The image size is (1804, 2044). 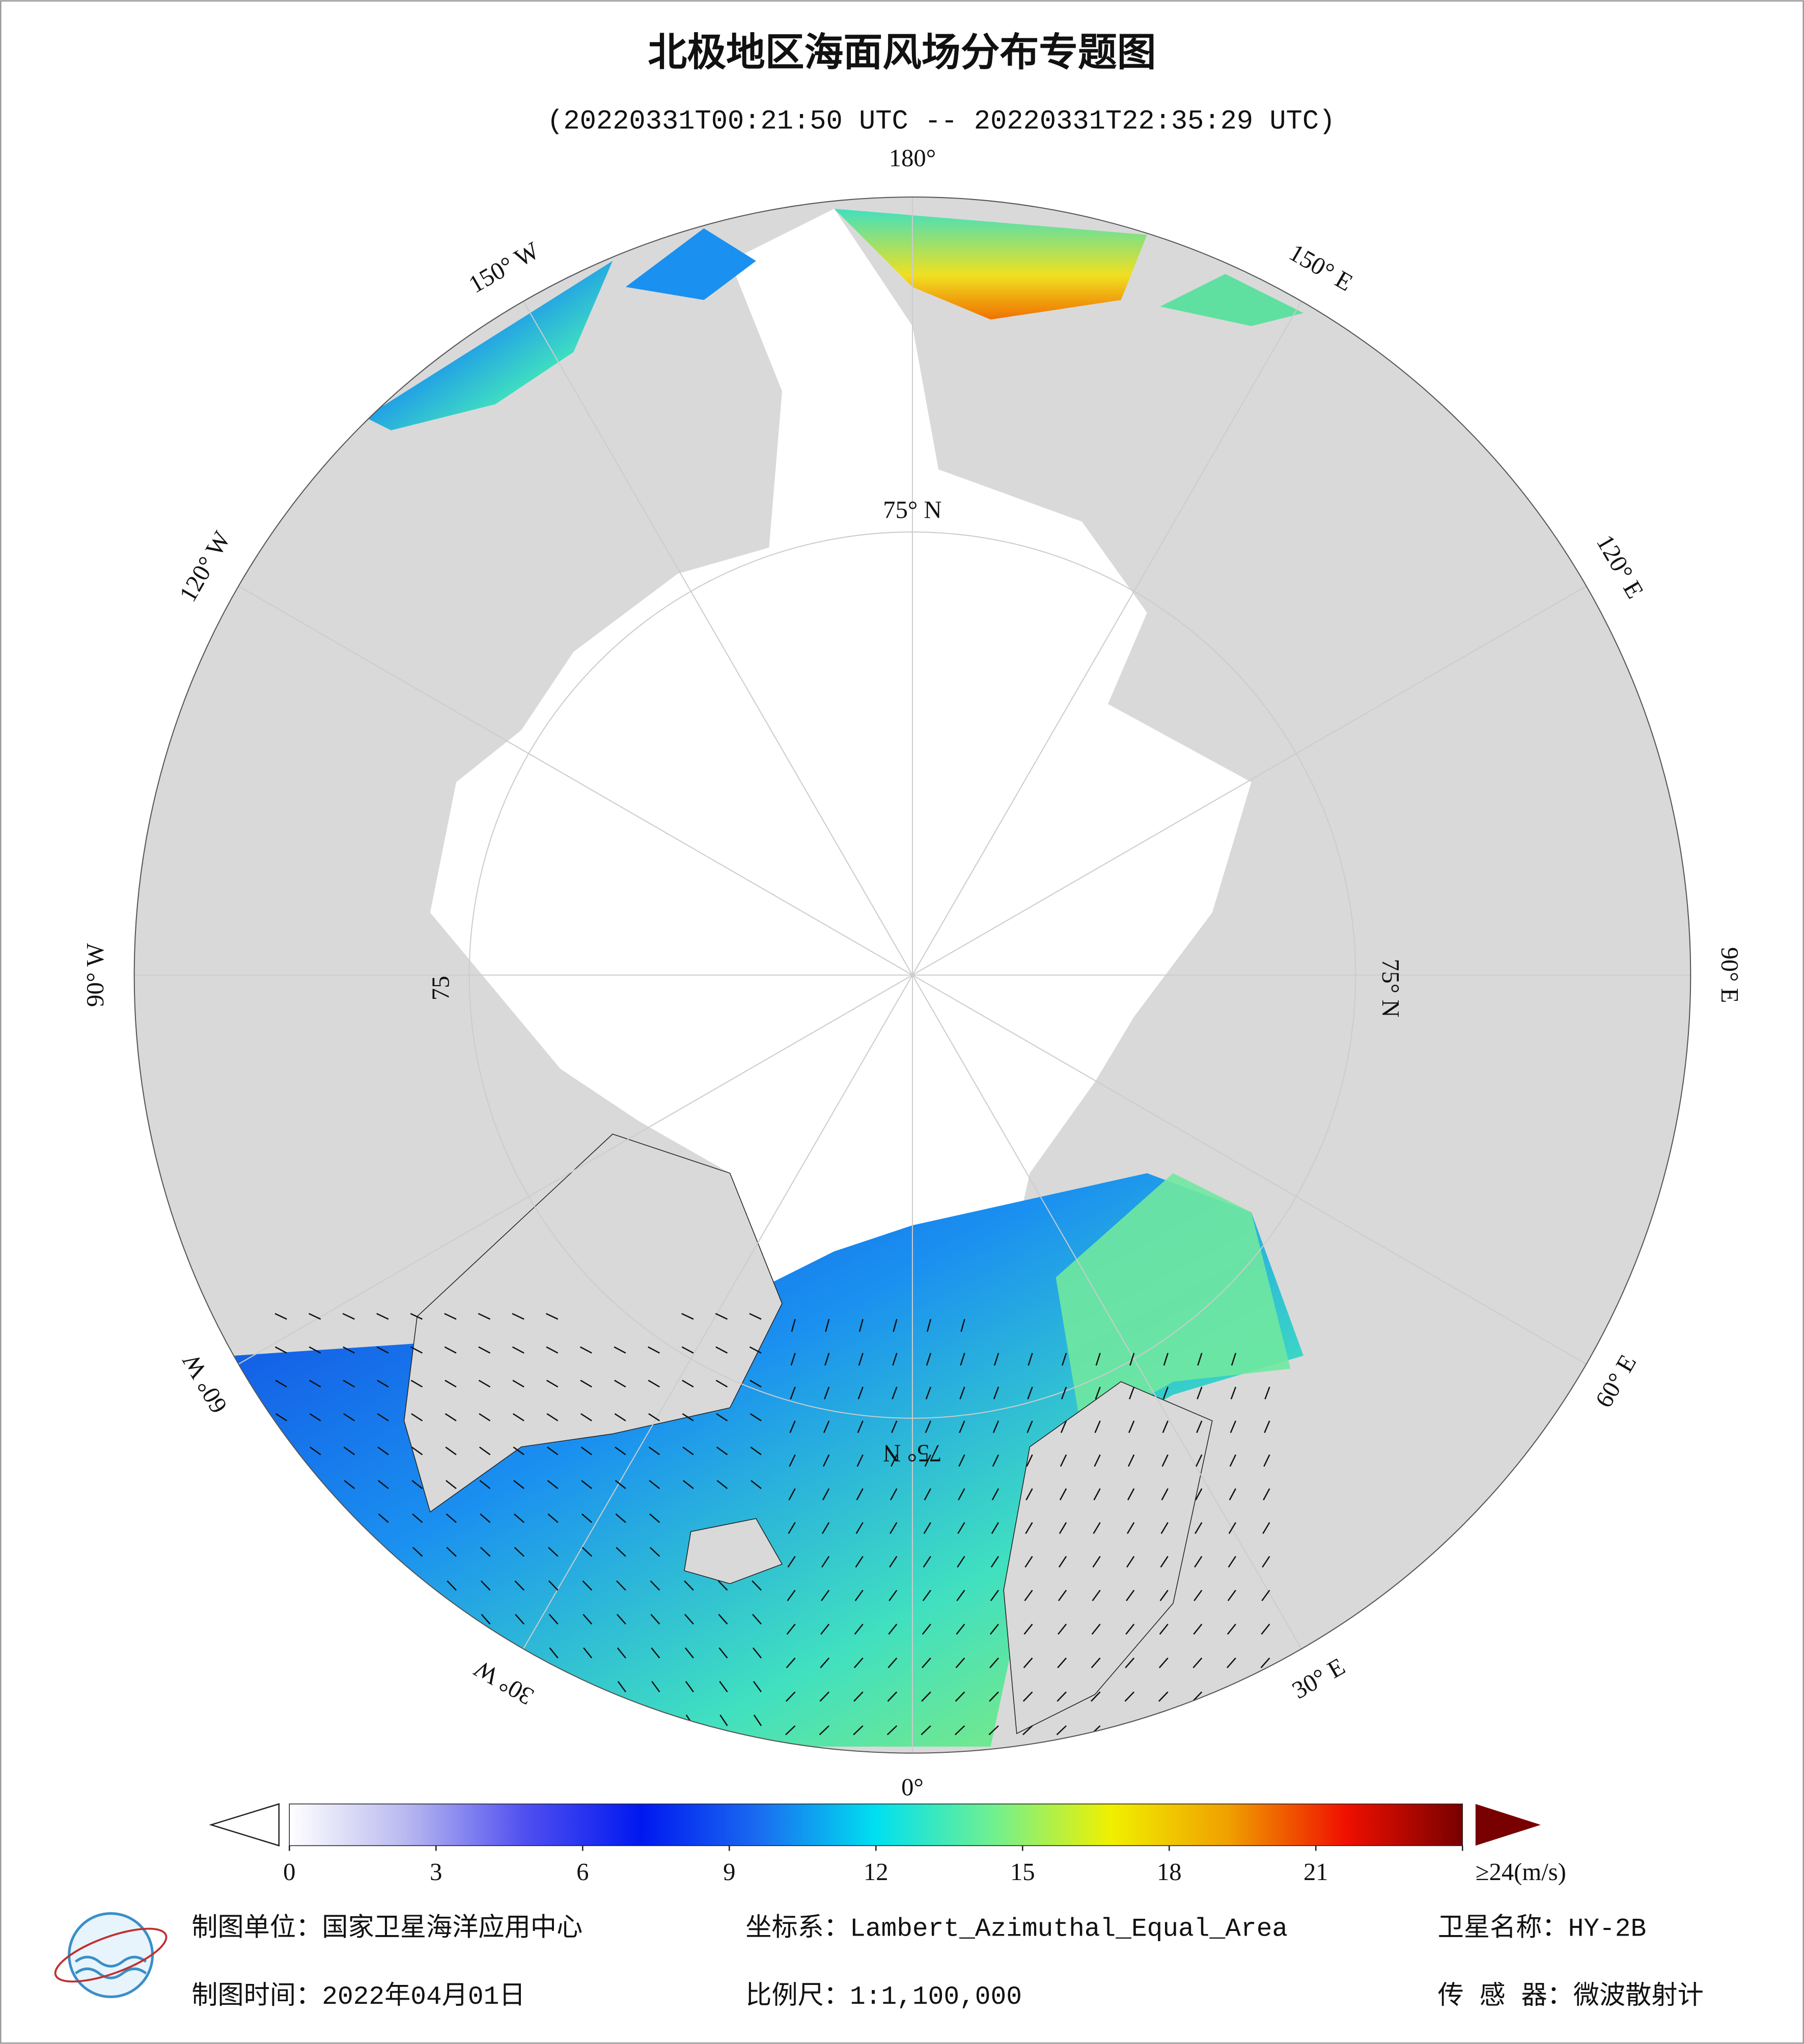 What do you see at coordinates (1390, 988) in the screenshot?
I see `latitude-label: 75° N` at bounding box center [1390, 988].